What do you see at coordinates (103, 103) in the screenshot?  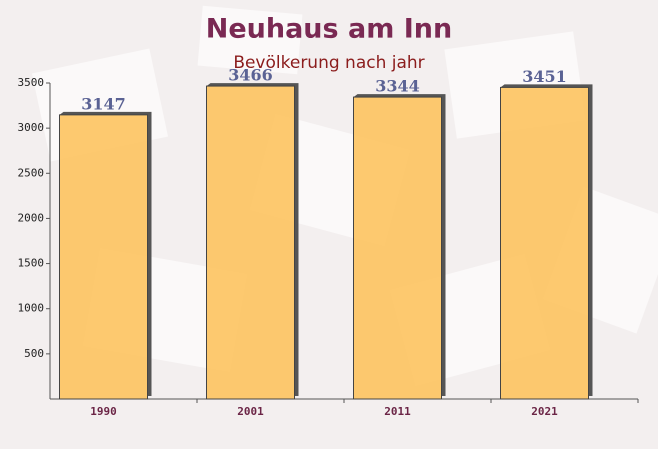 I see `value-label: 3147` at bounding box center [103, 103].